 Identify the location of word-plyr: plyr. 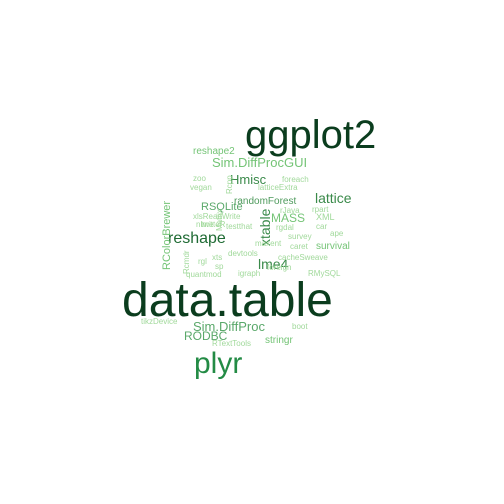
(218, 363).